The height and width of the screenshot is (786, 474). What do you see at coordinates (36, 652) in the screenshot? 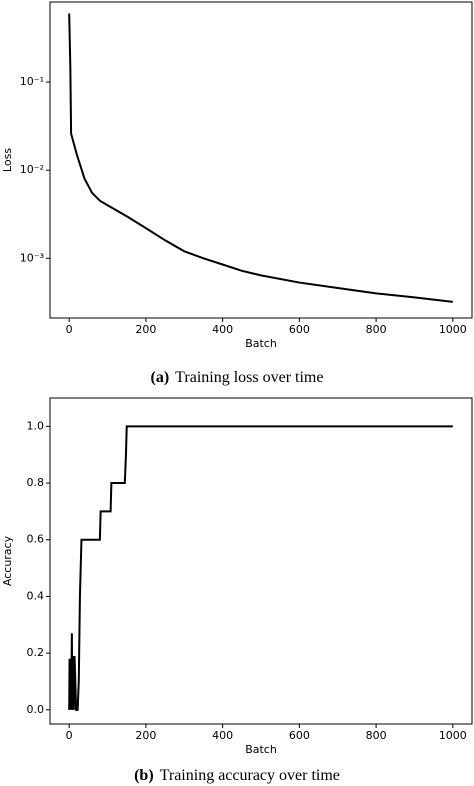
I see `y-tick-label: 0.2` at bounding box center [36, 652].